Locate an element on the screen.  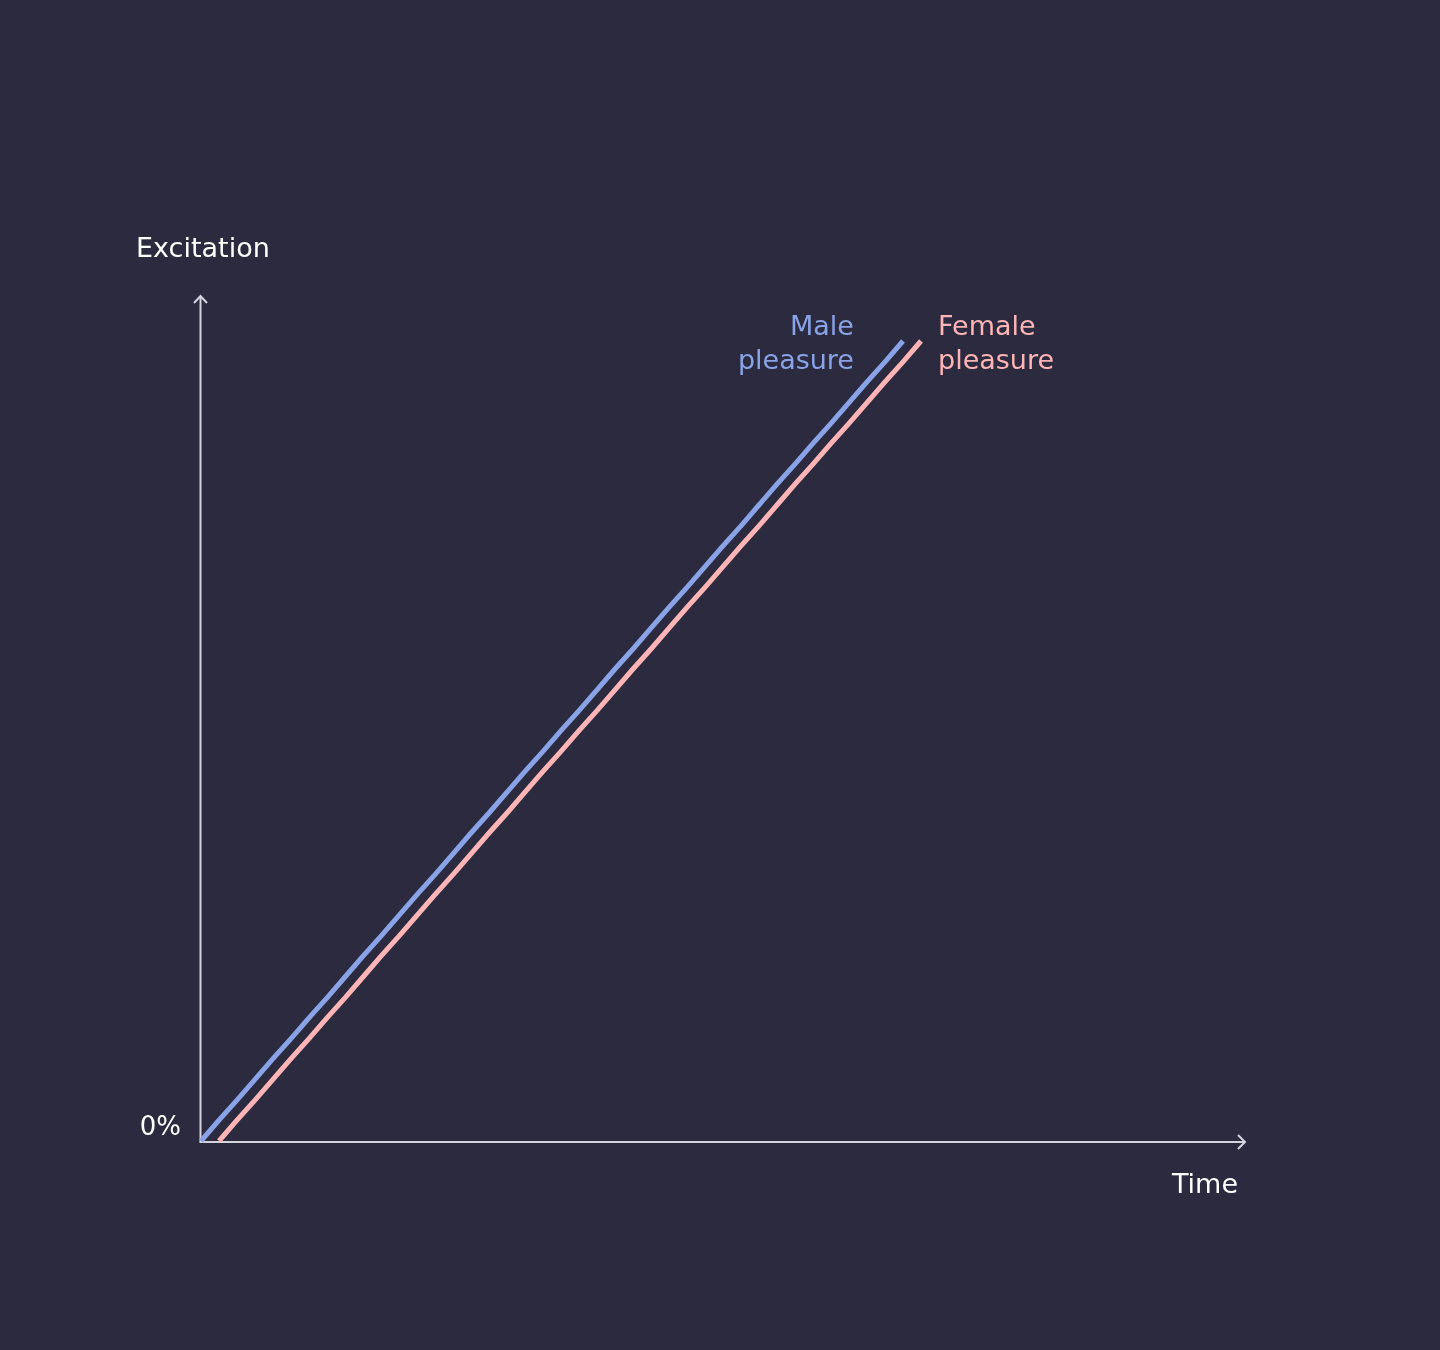
y-axis-title: Excitation is located at coordinates (203, 247).